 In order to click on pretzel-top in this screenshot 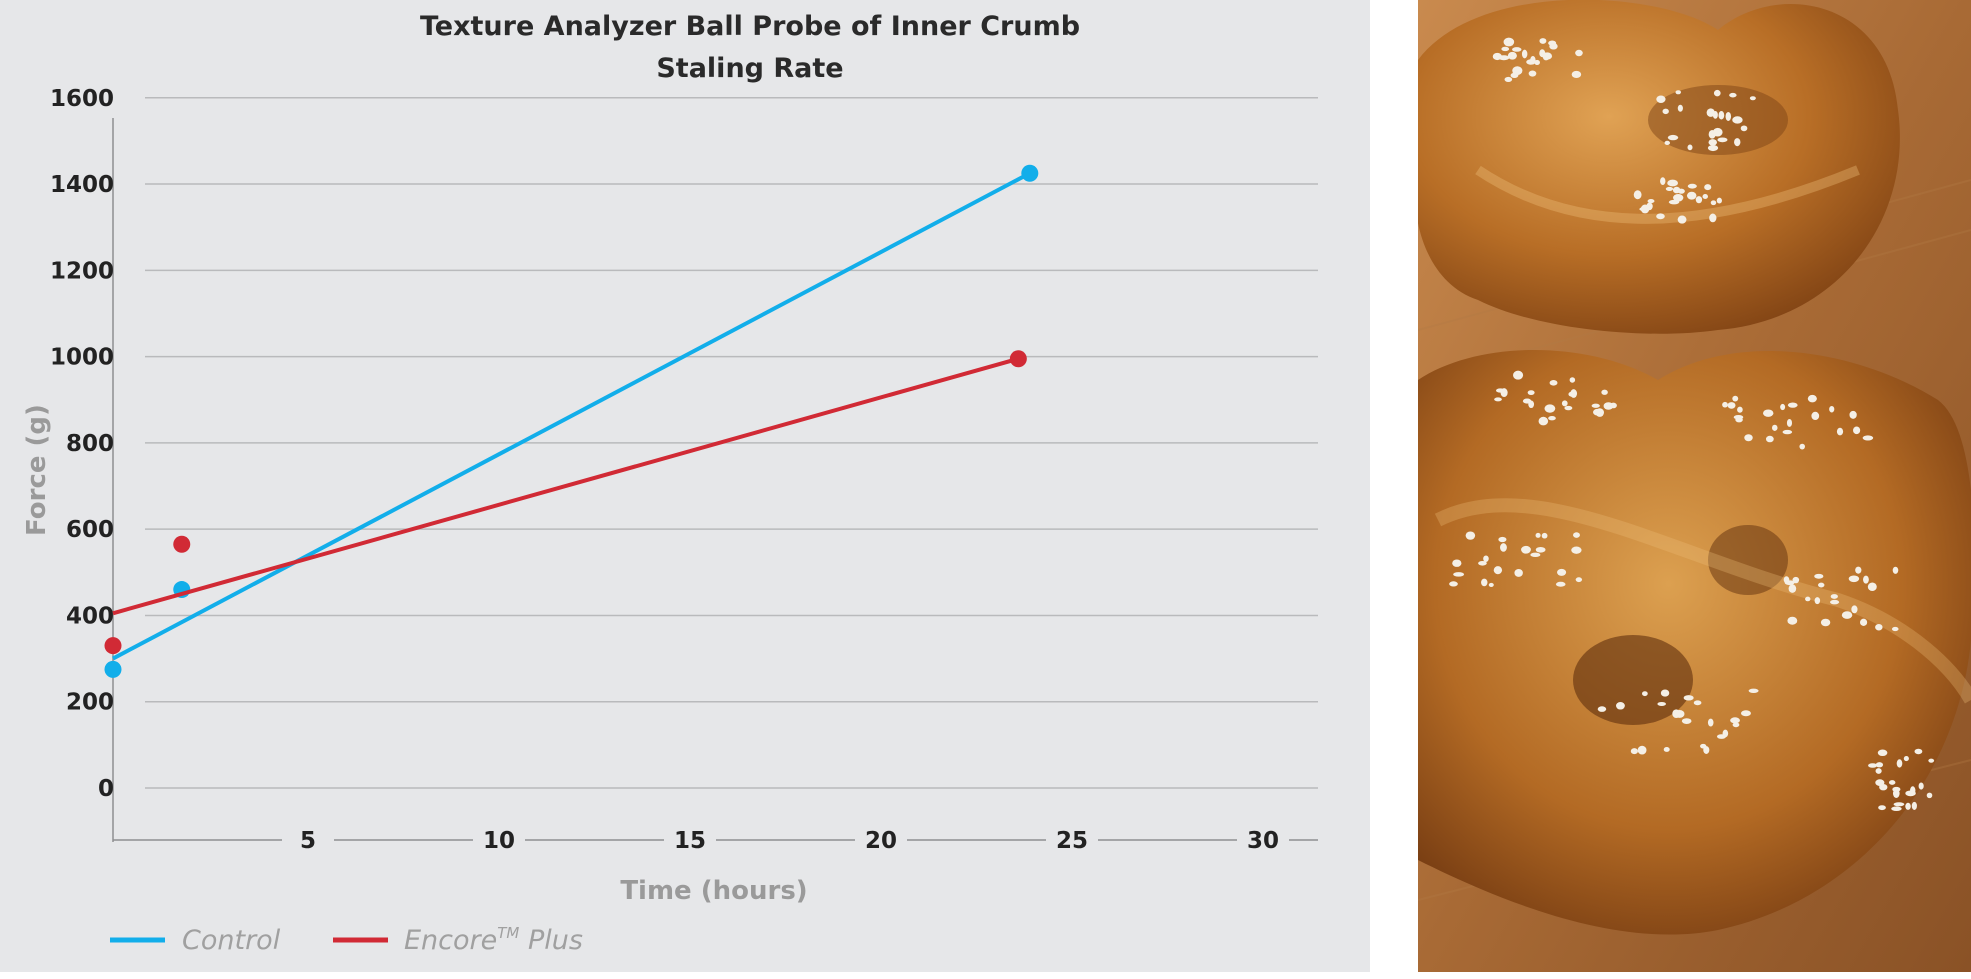, I will do `click(1659, 167)`.